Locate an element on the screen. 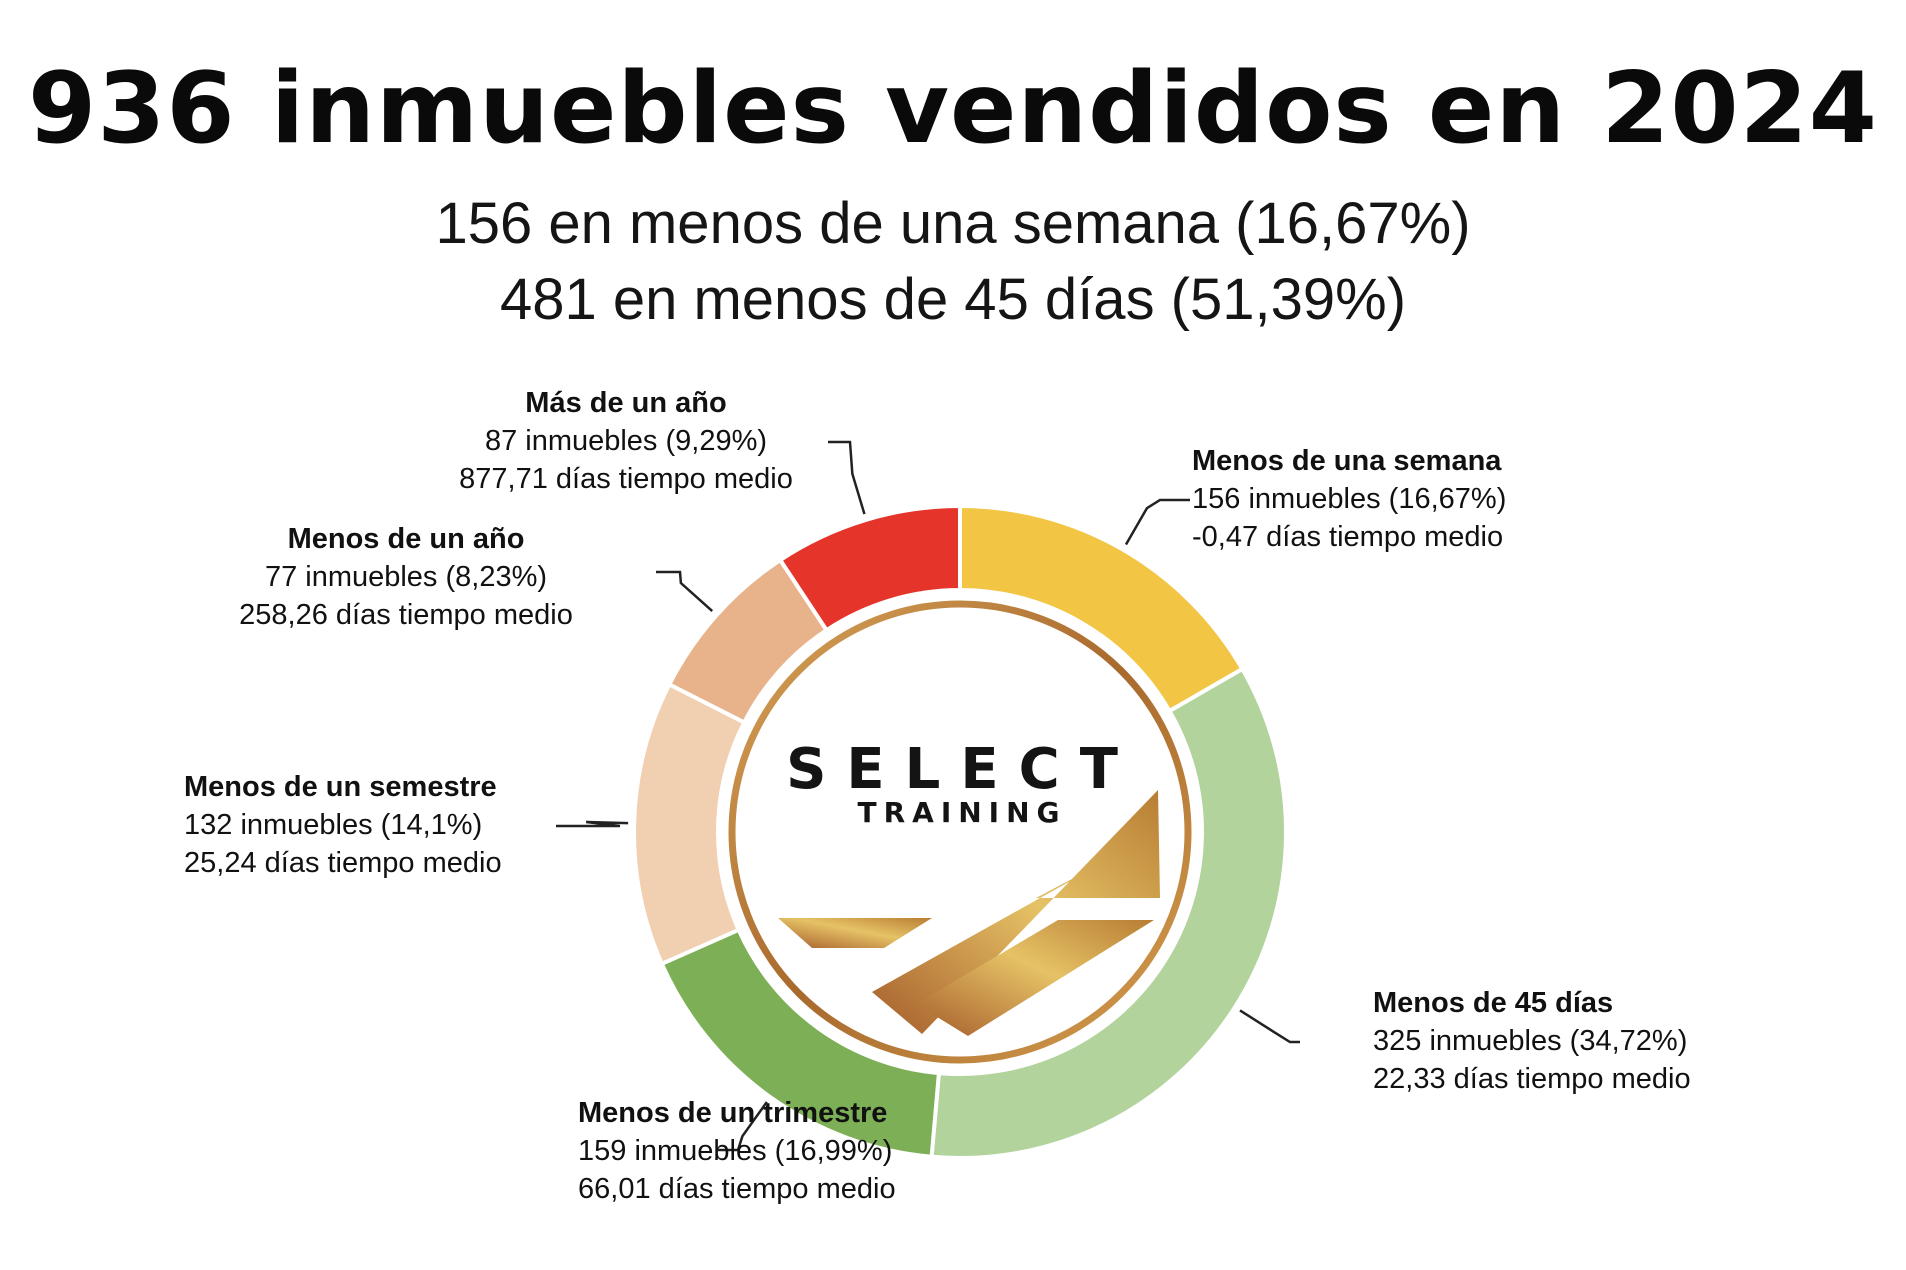 The image size is (1906, 1270). slice-count-menos-de-una-semana: 156 inmuebles (16,67%) is located at coordinates (1349, 499).